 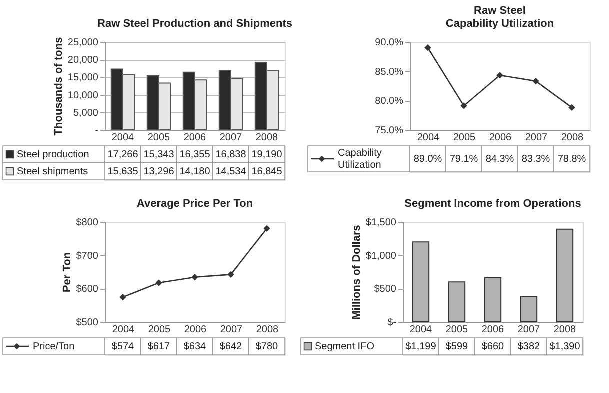 I want to click on y-tick-label: $800, so click(x=87, y=223).